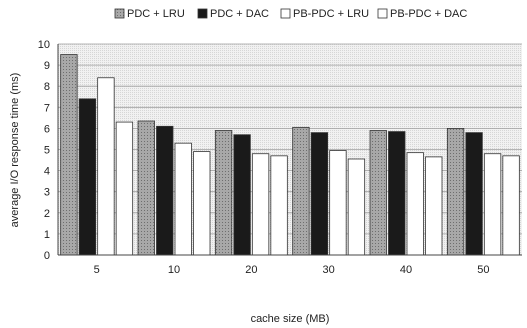  What do you see at coordinates (47, 66) in the screenshot?
I see `y-tick-label: 9` at bounding box center [47, 66].